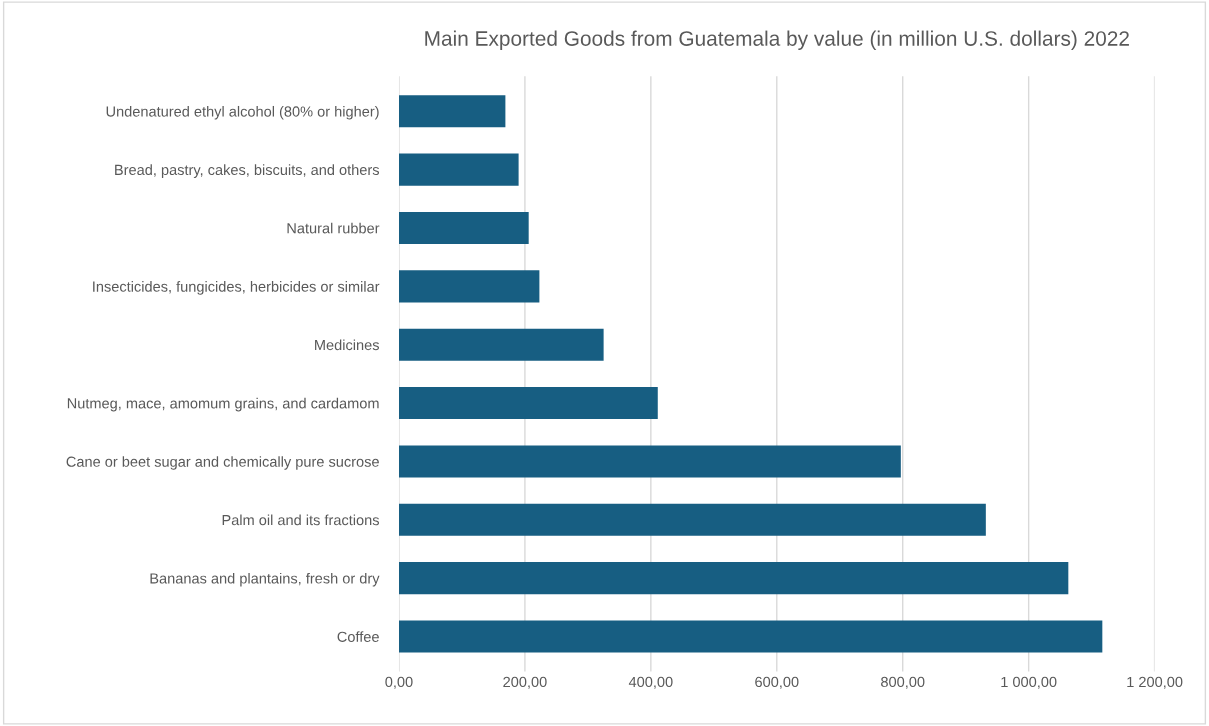 The width and height of the screenshot is (1209, 726). Describe the element at coordinates (1029, 682) in the screenshot. I see `x-tick-label: 1 000,00` at that location.